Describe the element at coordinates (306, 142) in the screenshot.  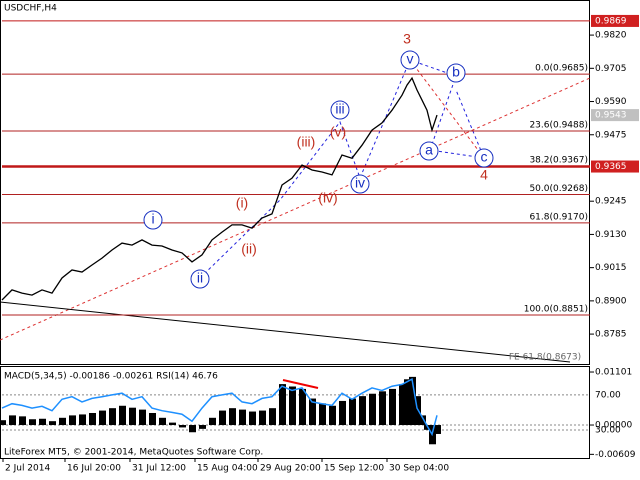
I see `wave-label: (iii)` at that location.